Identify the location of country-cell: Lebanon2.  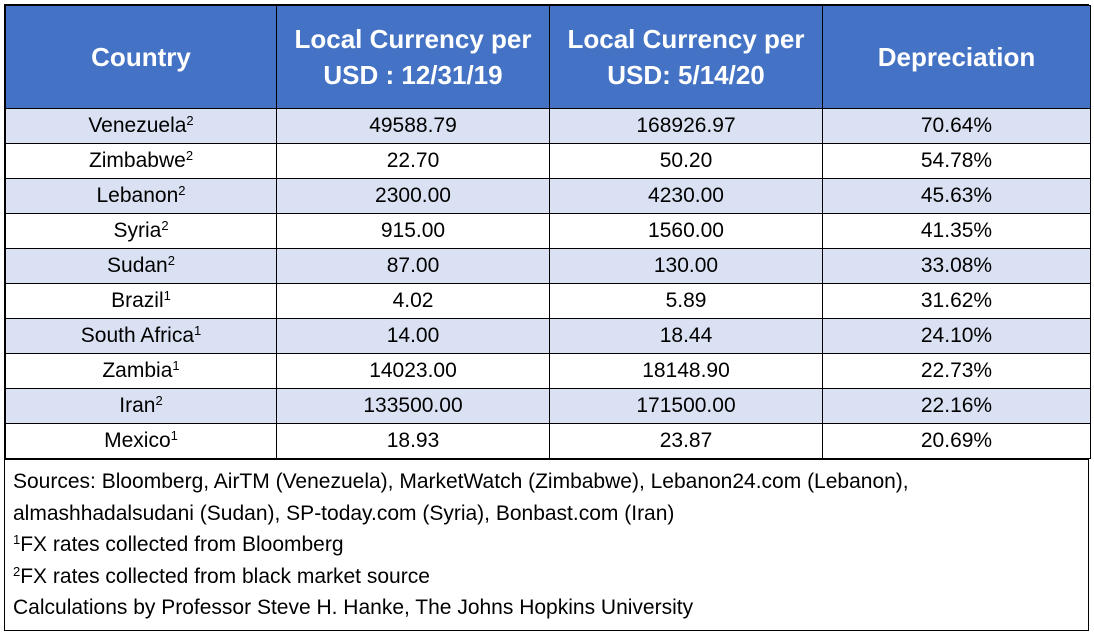
(141, 196).